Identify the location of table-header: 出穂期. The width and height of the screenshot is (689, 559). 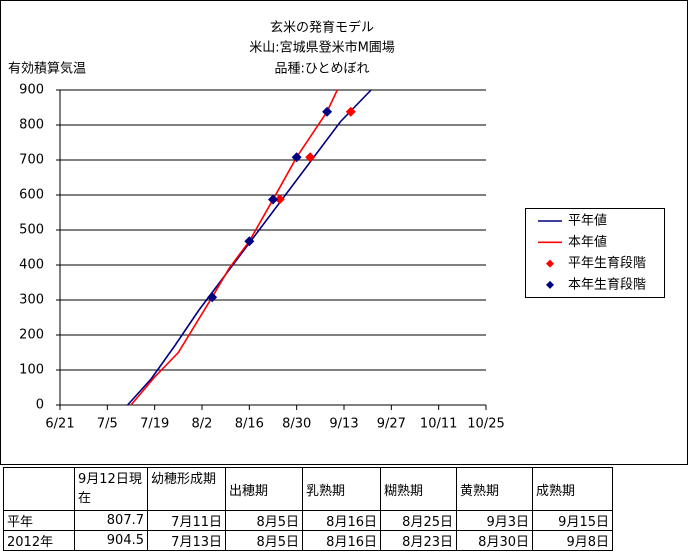
(264, 489).